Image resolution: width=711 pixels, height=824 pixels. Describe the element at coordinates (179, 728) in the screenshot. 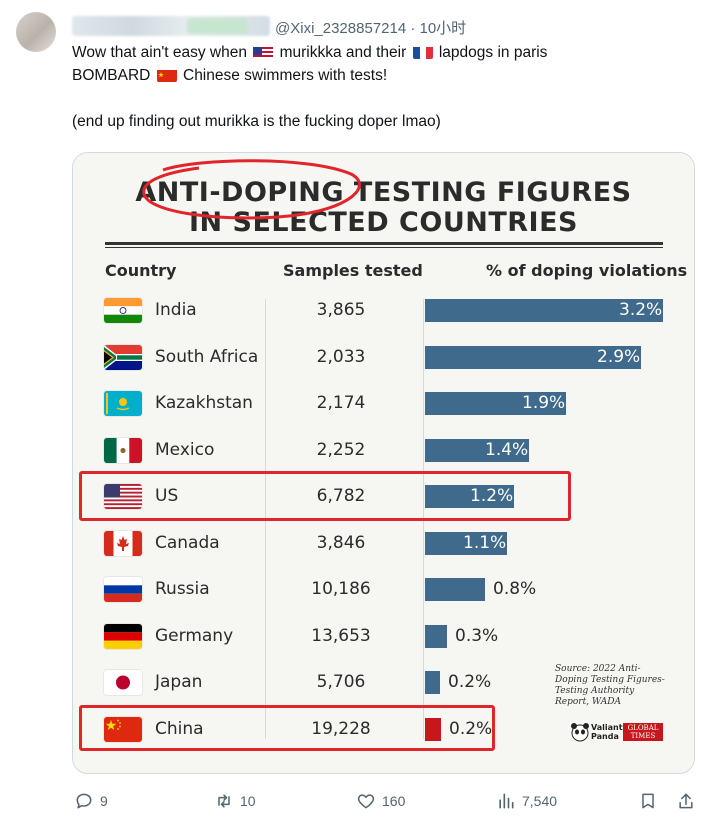

I see `country-name: China` at that location.